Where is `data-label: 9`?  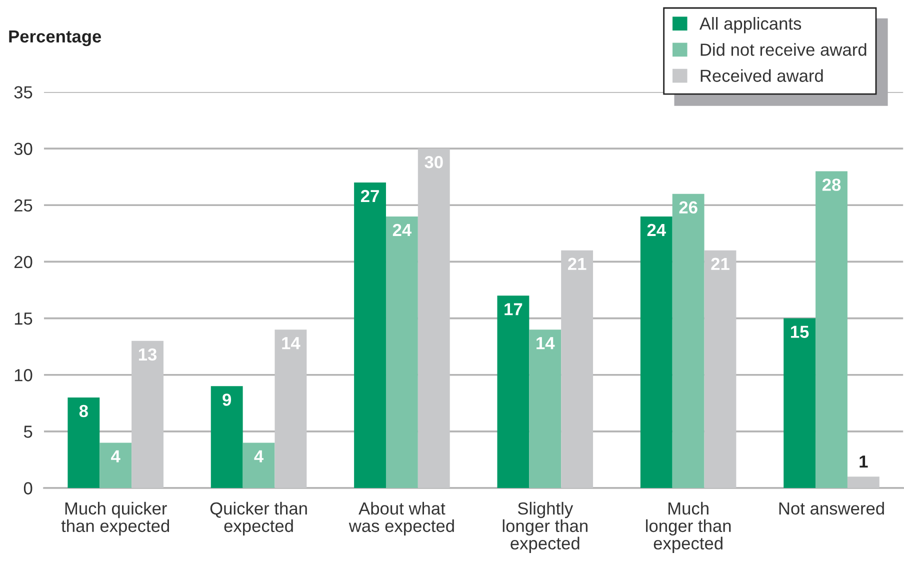
data-label: 9 is located at coordinates (227, 400).